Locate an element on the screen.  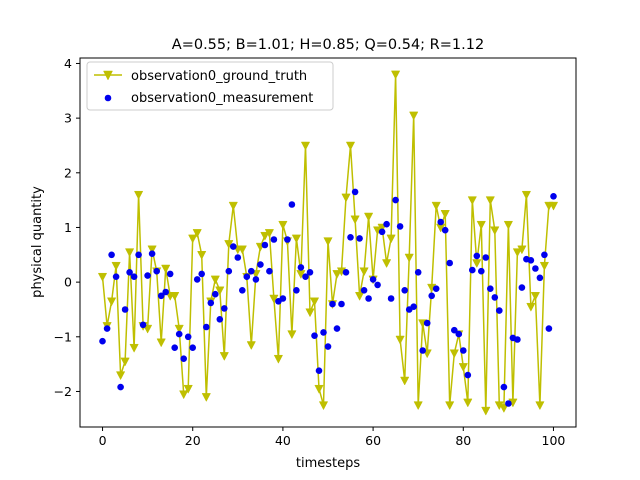
y-tick-label: 3 is located at coordinates (68, 118).